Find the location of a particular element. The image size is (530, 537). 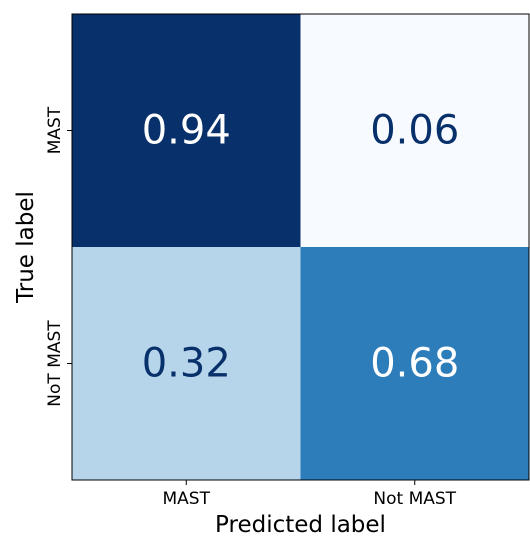

x-tick-label-1: Not MAST is located at coordinates (414, 499).